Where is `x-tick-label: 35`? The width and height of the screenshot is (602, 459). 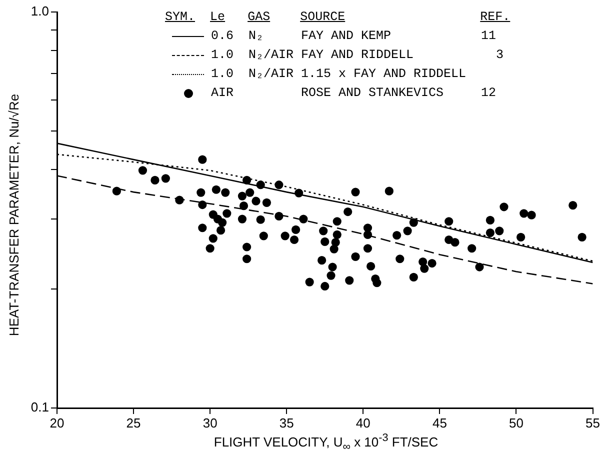
x-tick-label: 35 is located at coordinates (286, 422).